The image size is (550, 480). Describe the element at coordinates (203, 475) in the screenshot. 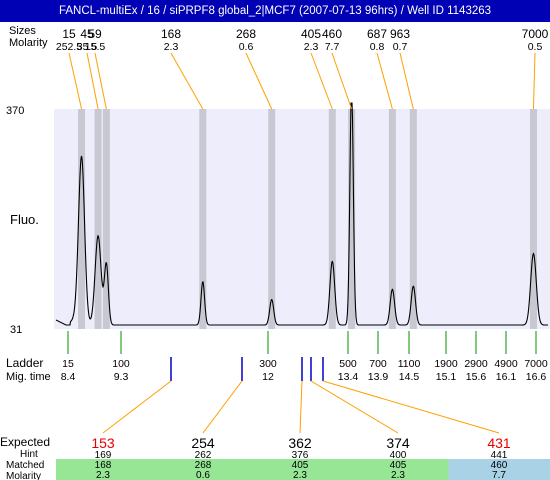

I see `molarity-value: 0.6` at that location.